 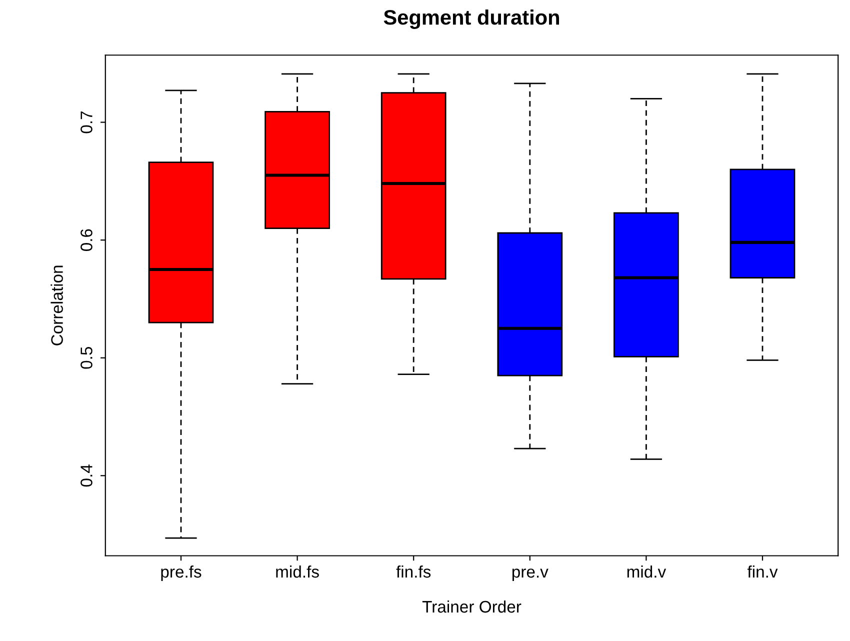 I want to click on x-tick-label: pre.fs, so click(x=181, y=573).